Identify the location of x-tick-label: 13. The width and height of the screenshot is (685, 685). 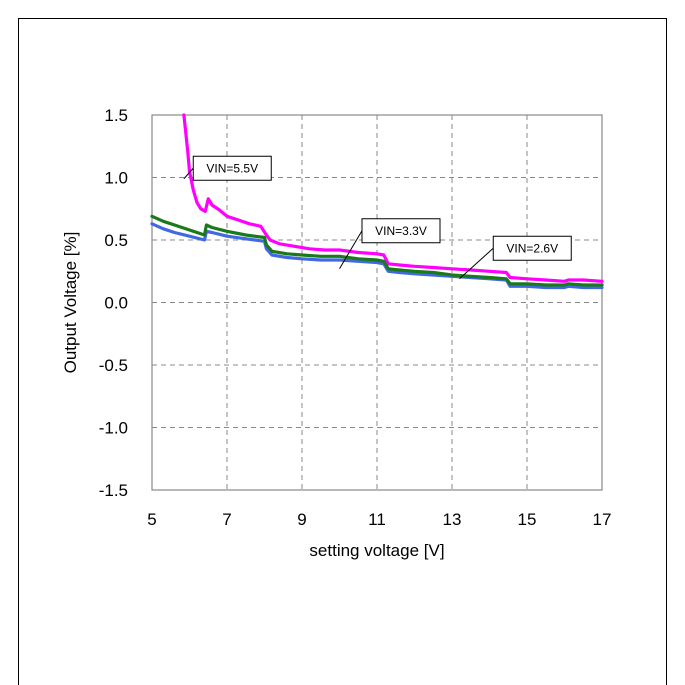
(452, 519).